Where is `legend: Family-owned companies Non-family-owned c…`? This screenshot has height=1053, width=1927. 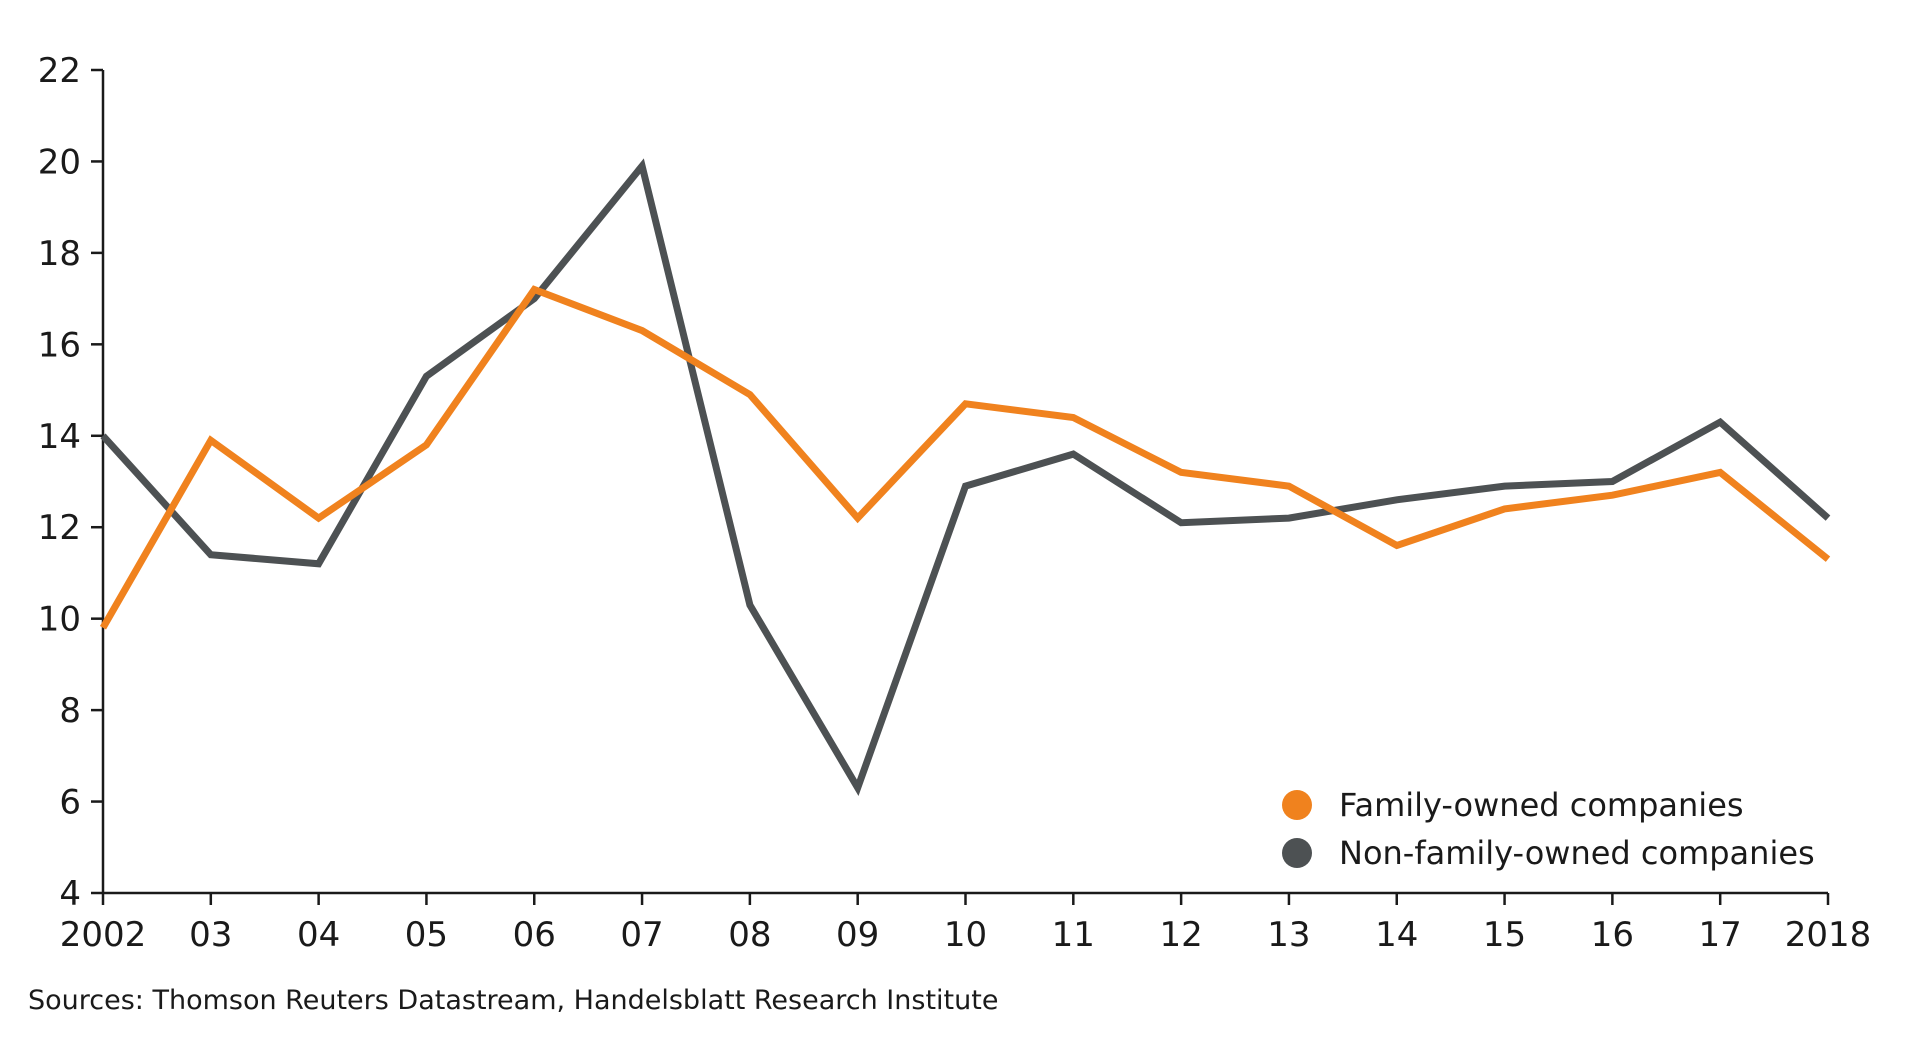 legend: Family-owned companies Non-family-owned c… is located at coordinates (1548, 829).